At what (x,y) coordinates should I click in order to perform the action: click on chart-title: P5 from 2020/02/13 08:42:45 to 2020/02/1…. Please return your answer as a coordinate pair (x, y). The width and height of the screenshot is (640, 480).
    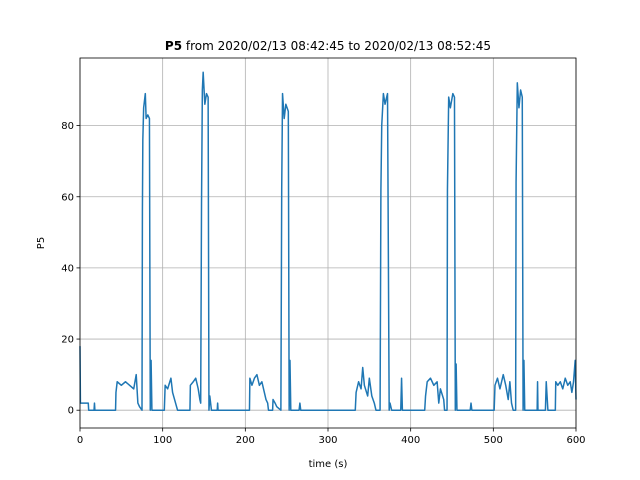
    Looking at the image, I should click on (328, 46).